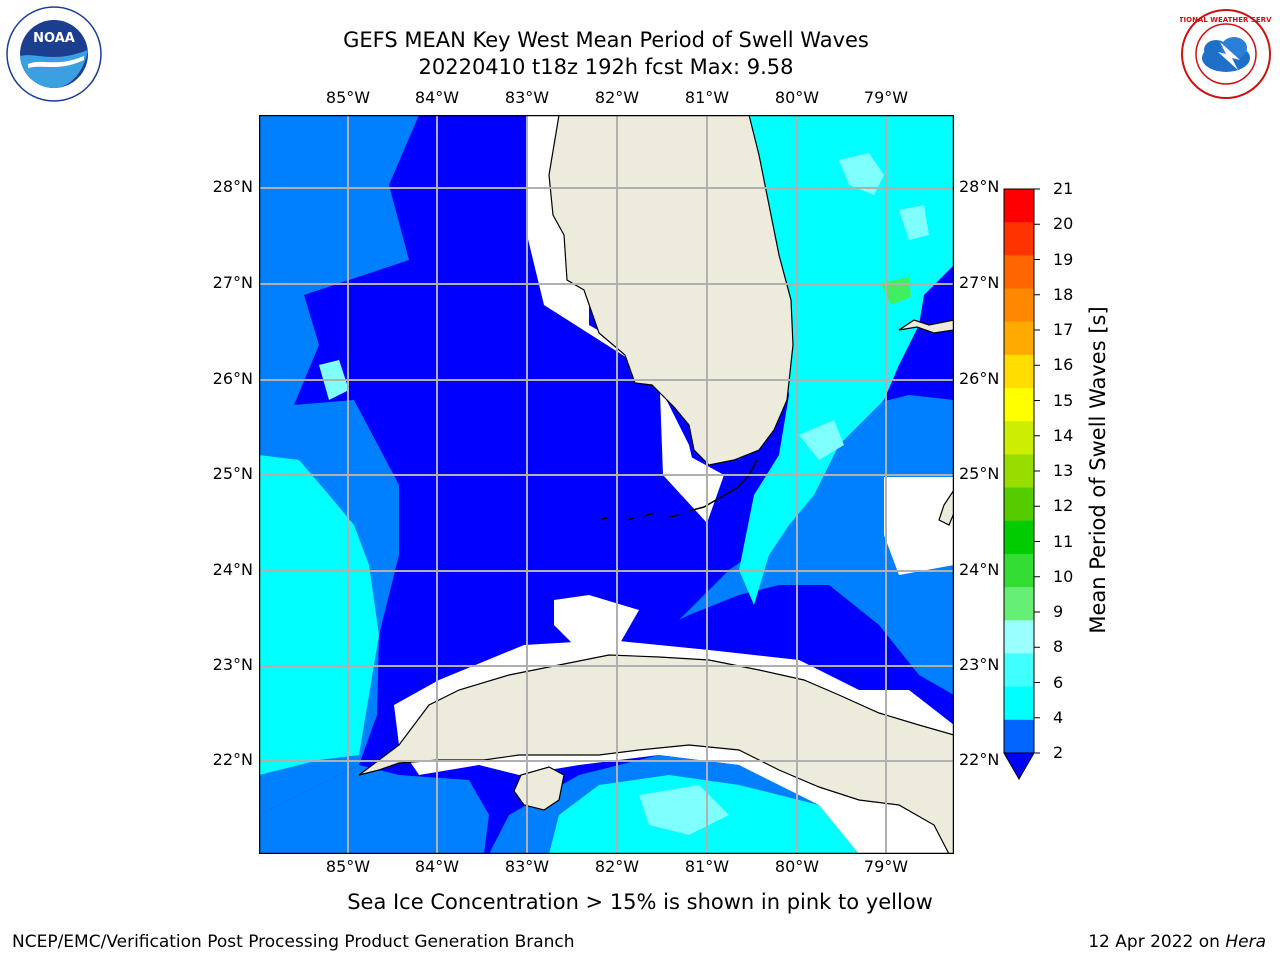  What do you see at coordinates (979, 569) in the screenshot?
I see `lat-label-right: 24°N` at bounding box center [979, 569].